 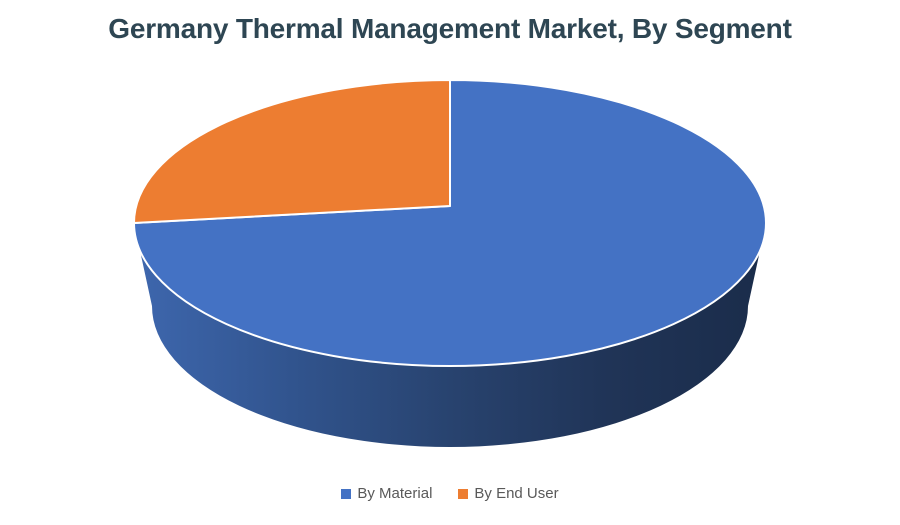 I want to click on legend-item-by-material: By Material, so click(x=386, y=493).